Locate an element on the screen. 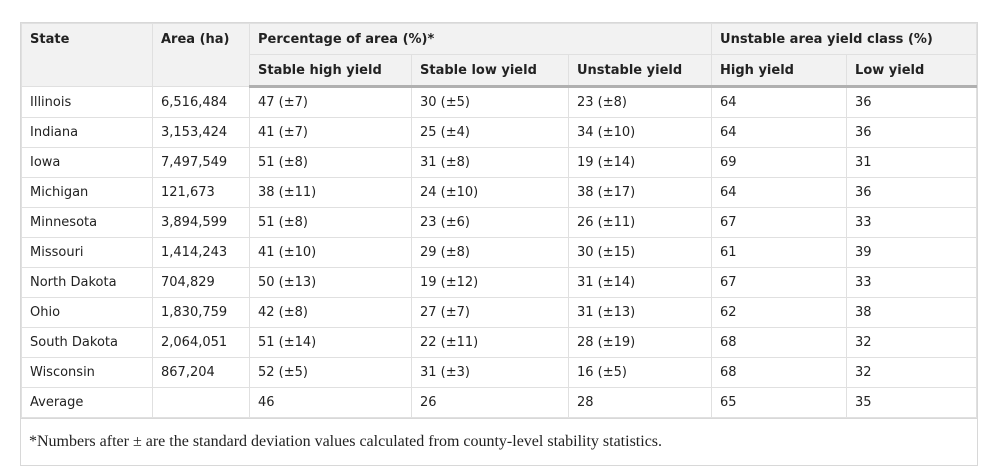  subheader-cell: Unstable yield is located at coordinates (640, 71).